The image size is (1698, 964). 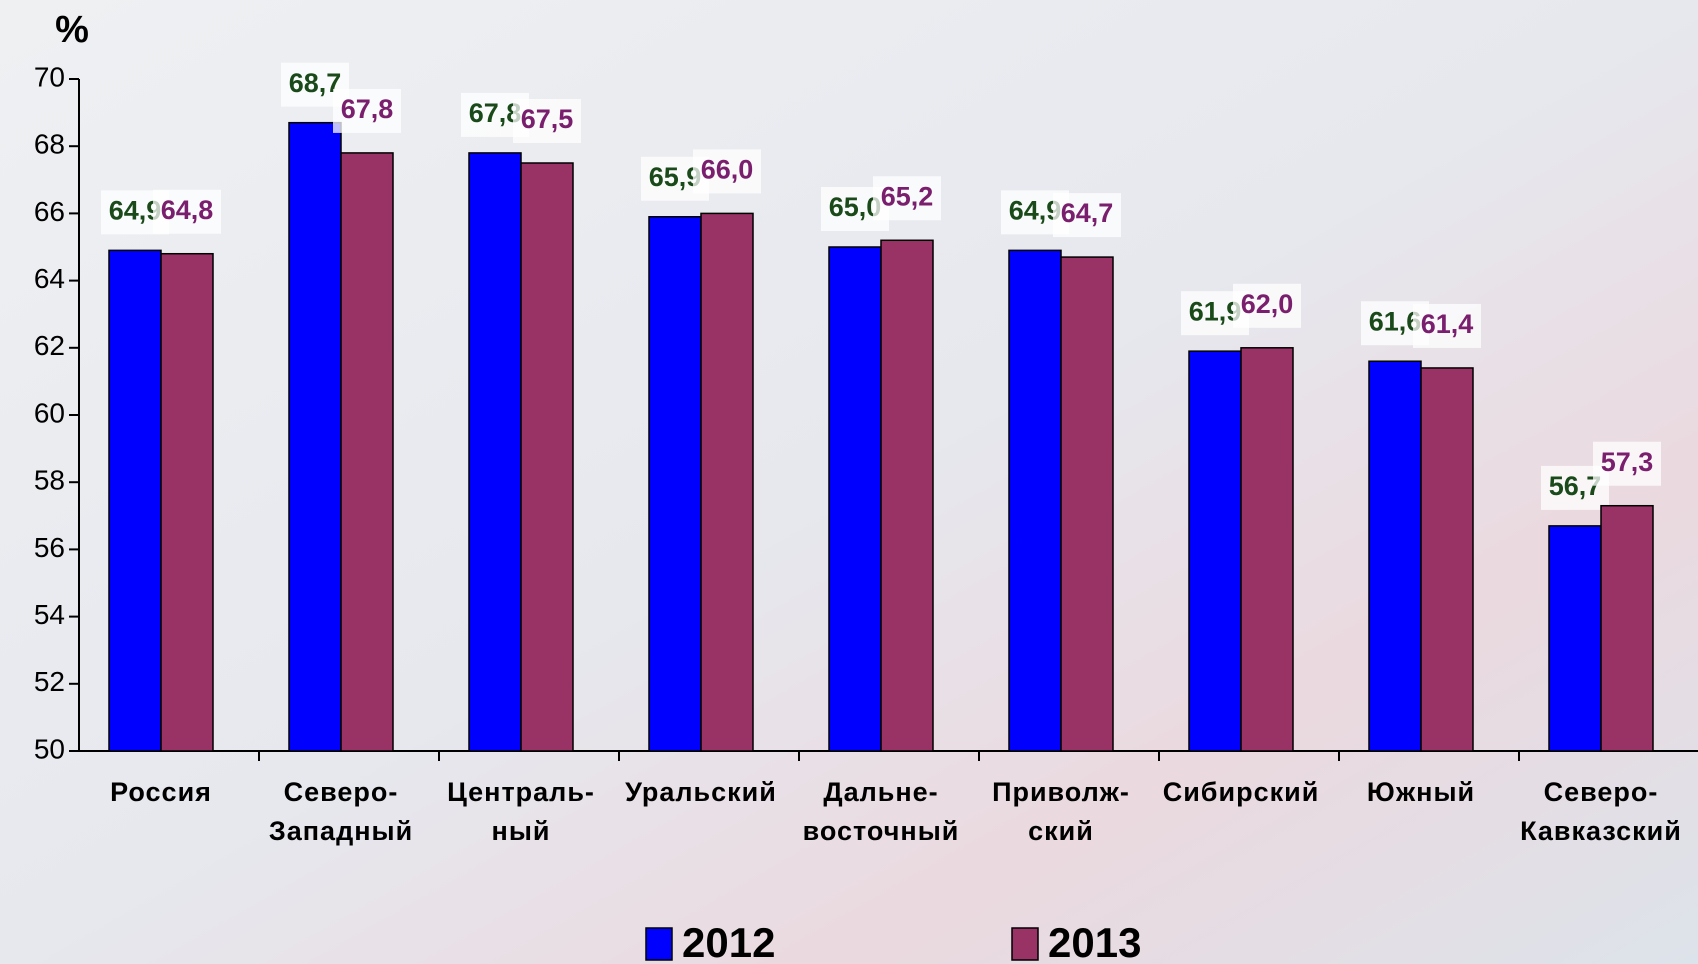 I want to click on y-axis-label: %, so click(x=72, y=30).